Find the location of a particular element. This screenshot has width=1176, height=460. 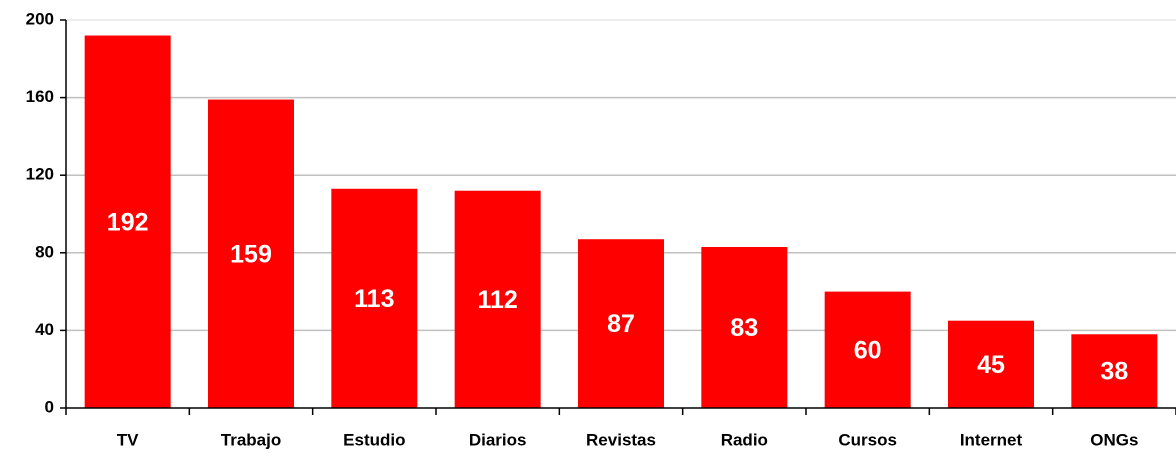

y-tick-label: 0 is located at coordinates (49, 406).